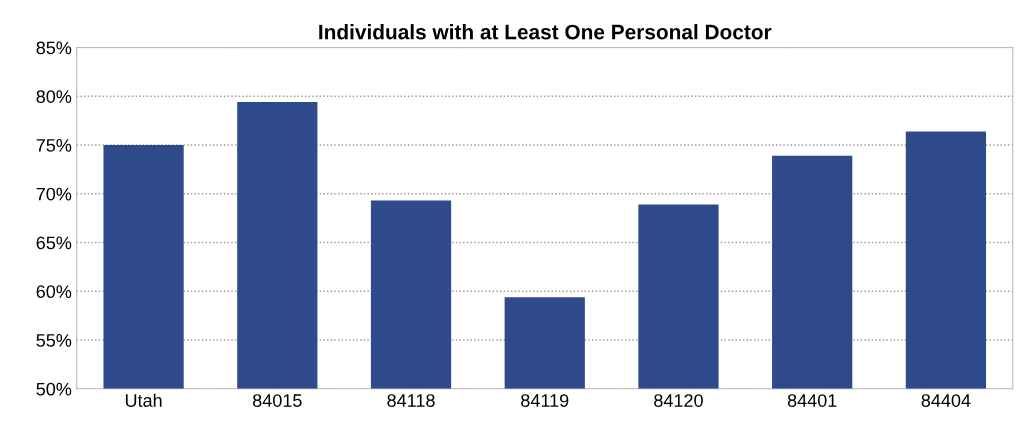 This screenshot has height=432, width=1023. Describe the element at coordinates (54, 48) in the screenshot. I see `y-tick-label: 85%` at that location.